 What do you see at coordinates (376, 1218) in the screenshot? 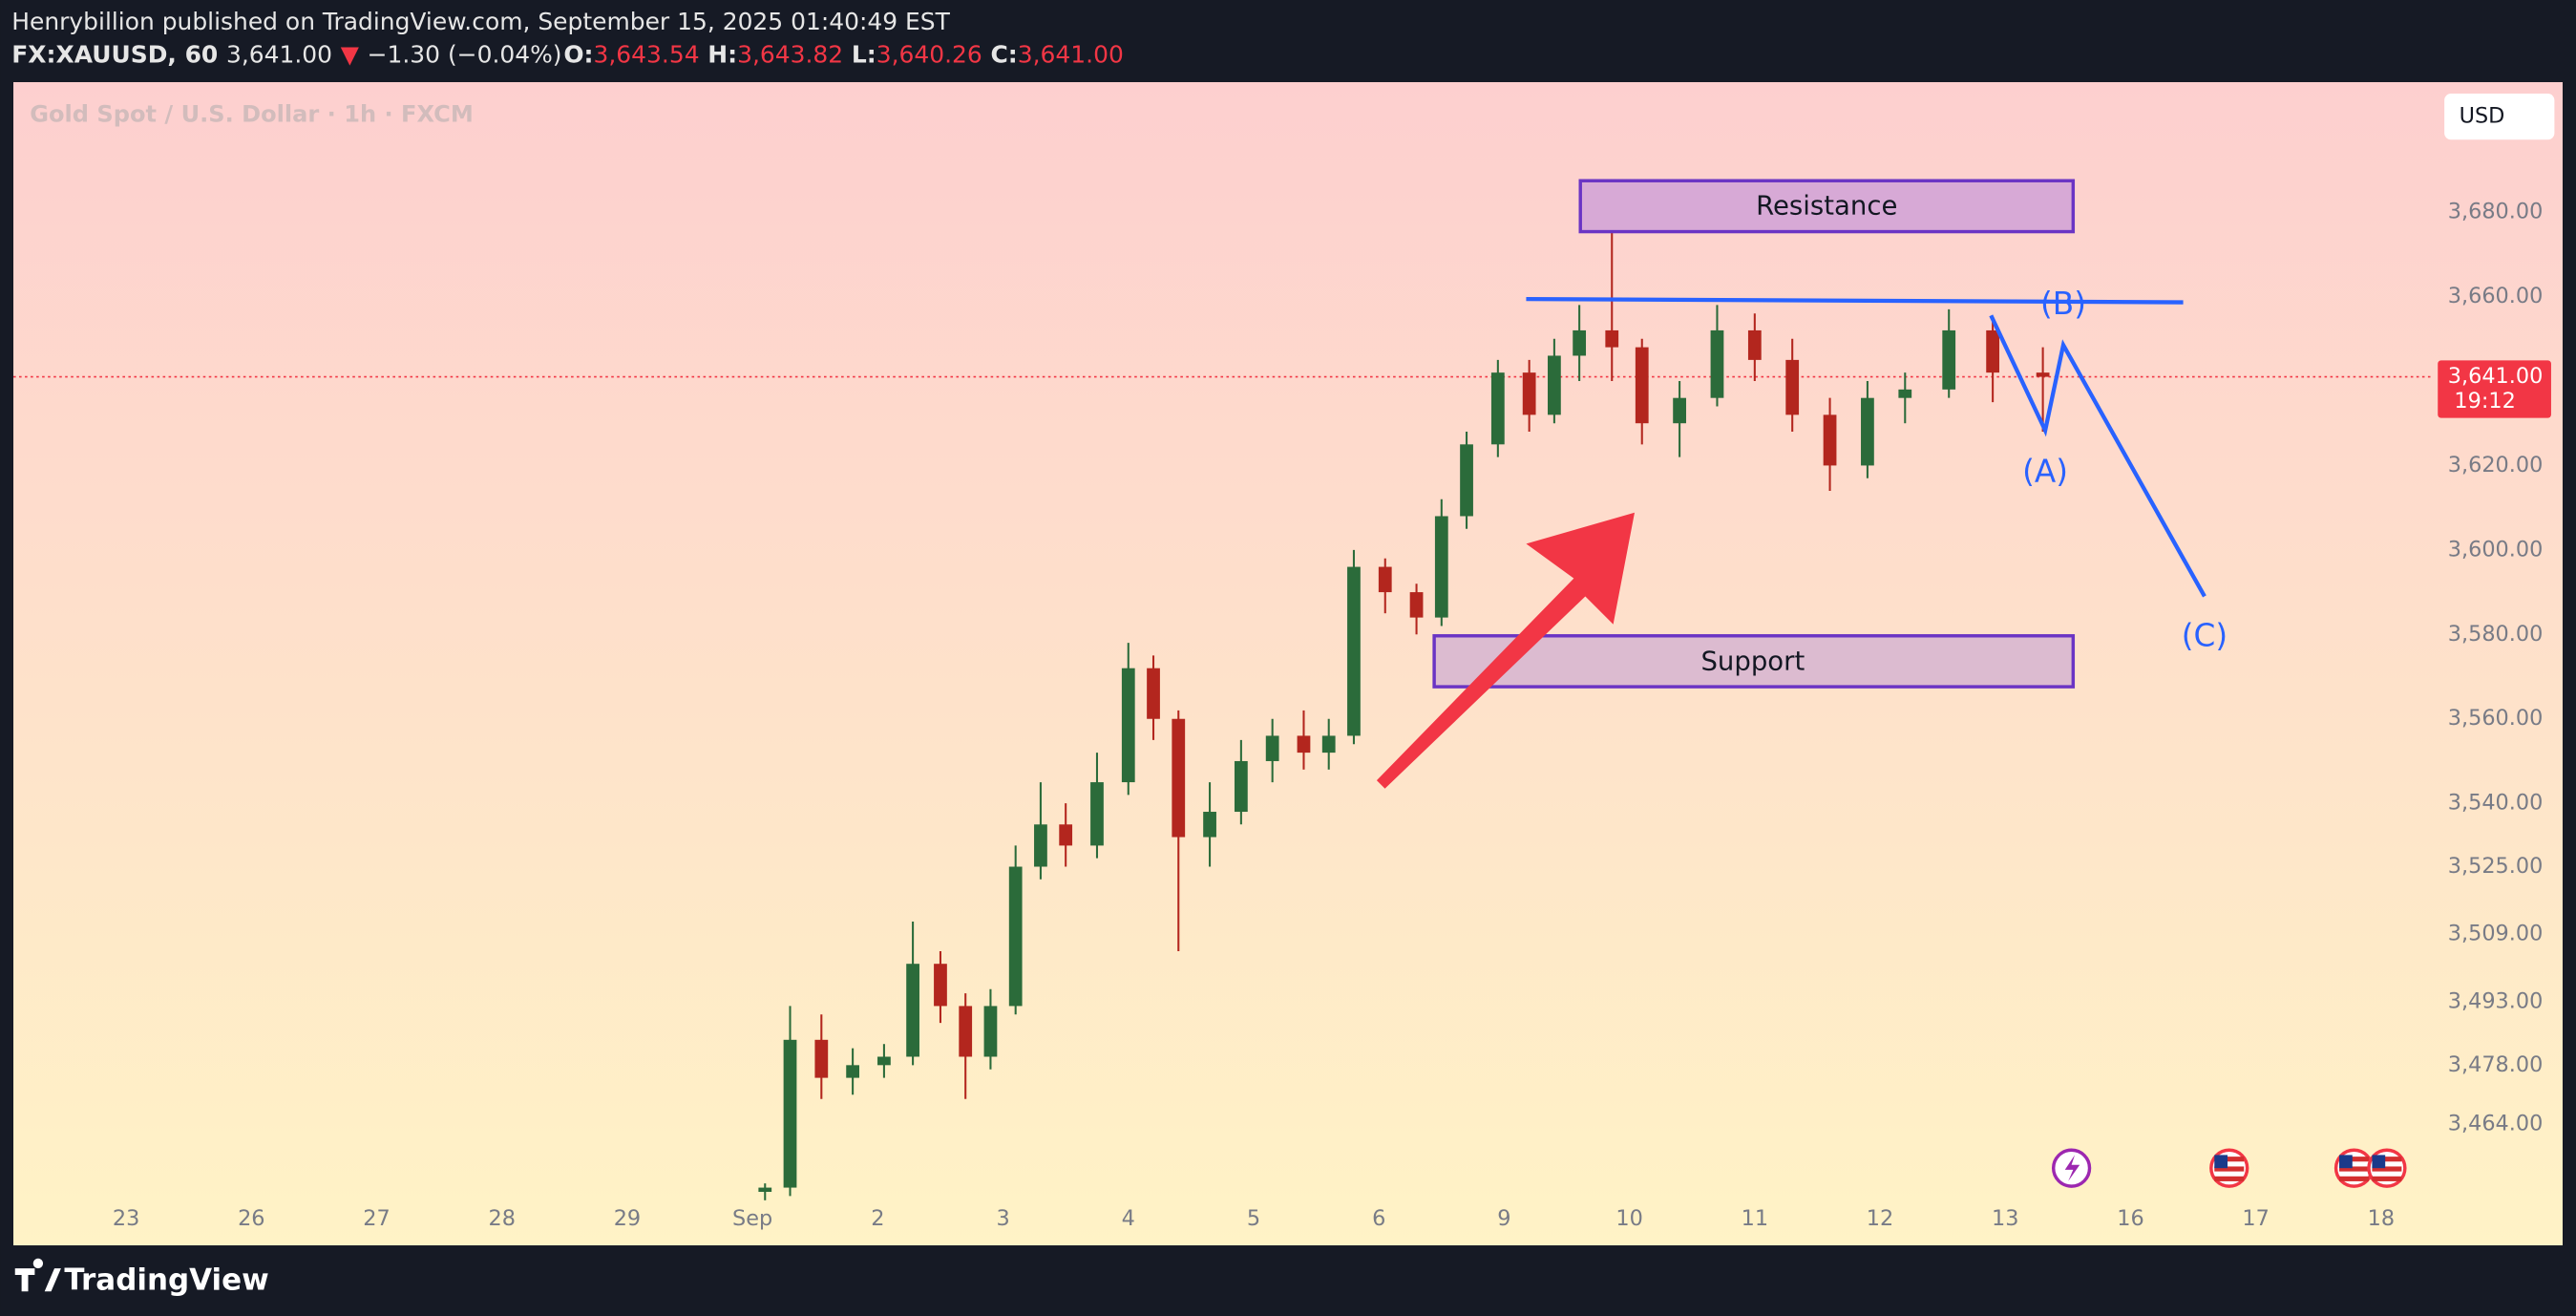
I see `x-tick-label: 27` at bounding box center [376, 1218].